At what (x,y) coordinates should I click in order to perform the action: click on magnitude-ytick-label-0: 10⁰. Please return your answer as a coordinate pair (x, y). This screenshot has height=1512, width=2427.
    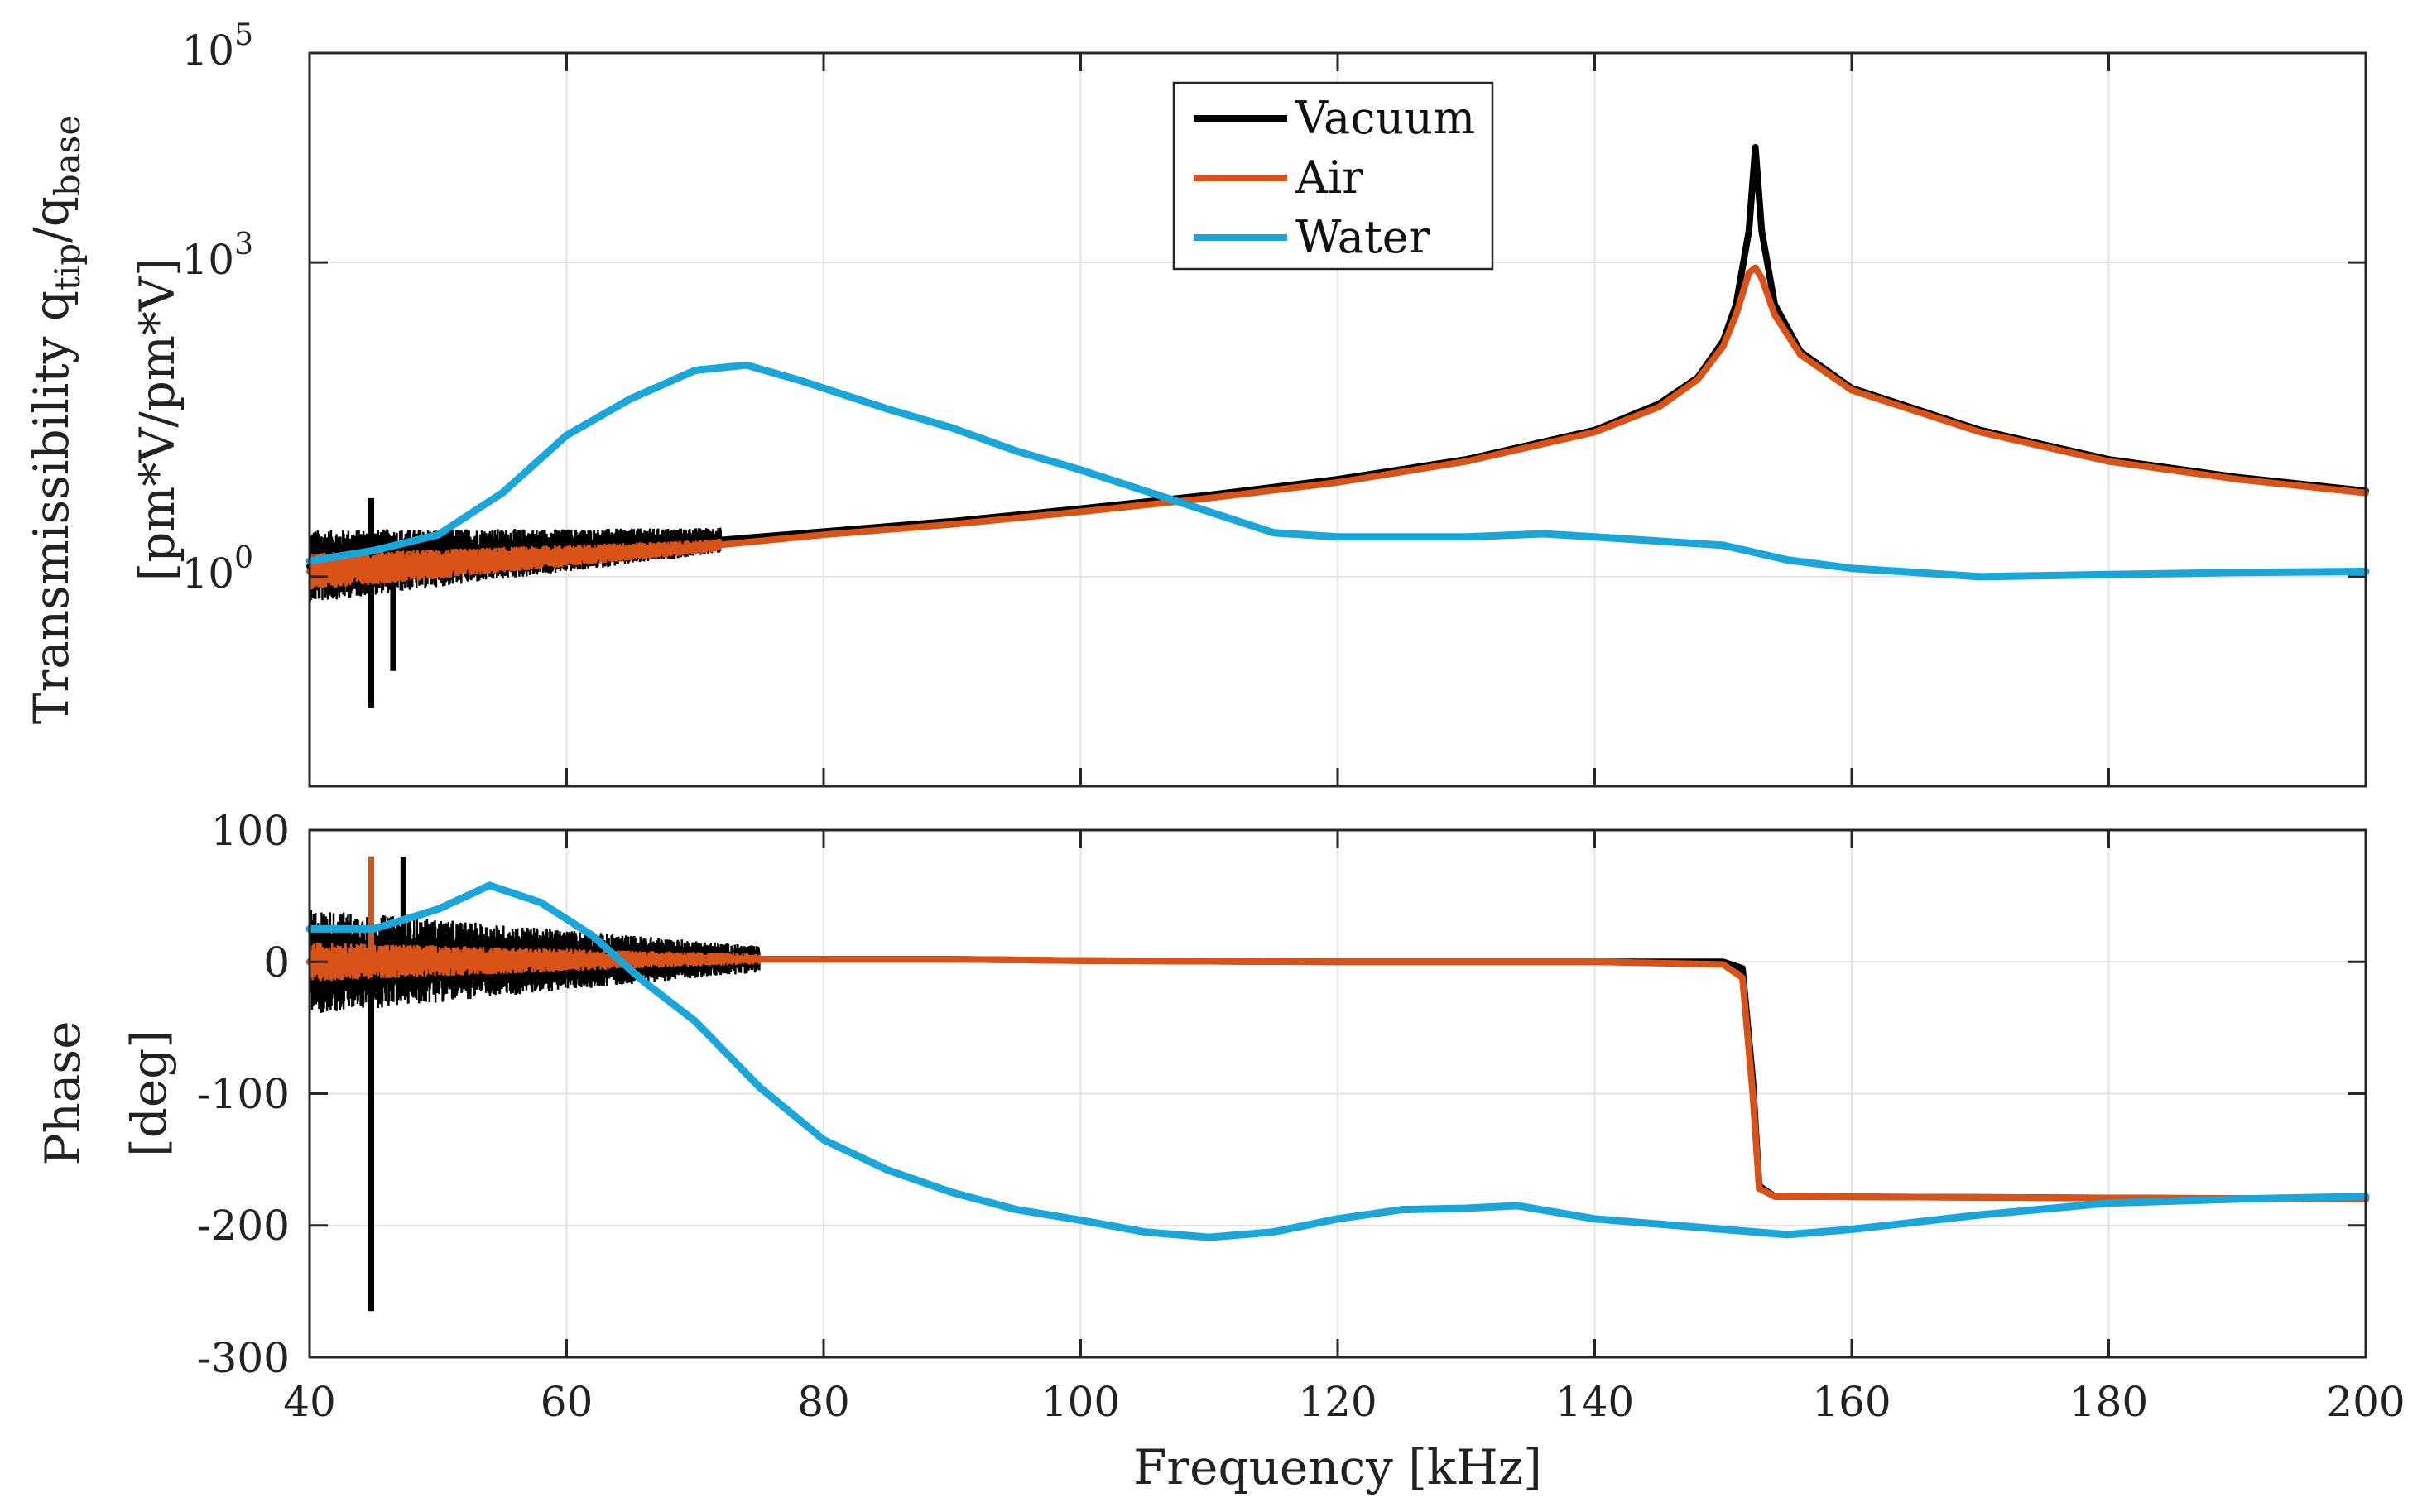
    Looking at the image, I should click on (217, 569).